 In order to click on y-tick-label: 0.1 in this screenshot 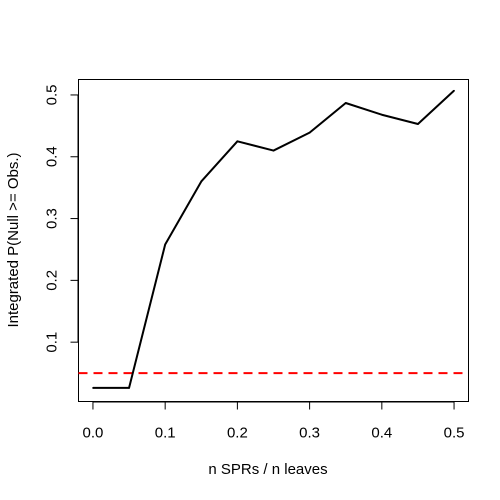, I will do `click(52, 342)`.